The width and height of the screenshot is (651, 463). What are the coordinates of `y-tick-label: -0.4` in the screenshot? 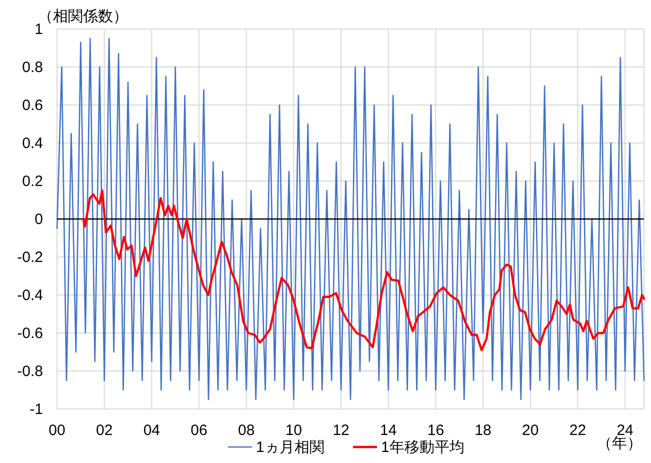 It's located at (30, 295).